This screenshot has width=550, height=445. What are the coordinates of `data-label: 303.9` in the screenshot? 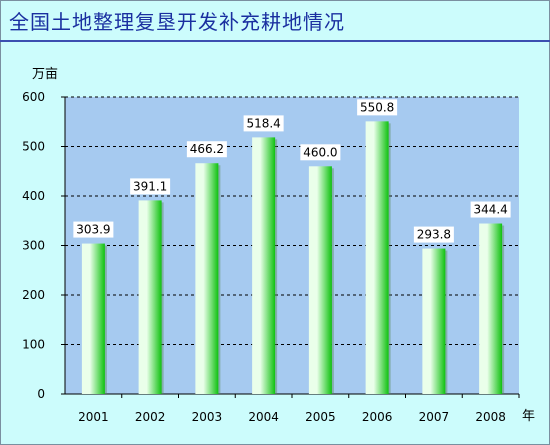 It's located at (93, 230).